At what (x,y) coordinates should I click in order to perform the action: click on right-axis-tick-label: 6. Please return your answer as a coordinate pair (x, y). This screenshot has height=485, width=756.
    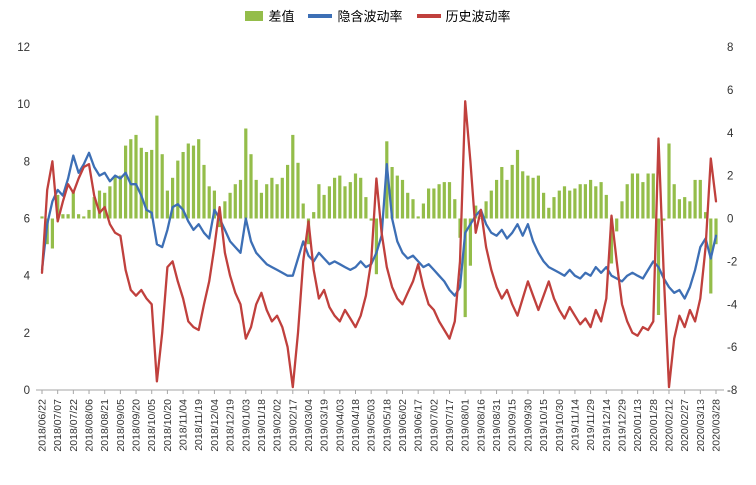
    Looking at the image, I should click on (730, 91).